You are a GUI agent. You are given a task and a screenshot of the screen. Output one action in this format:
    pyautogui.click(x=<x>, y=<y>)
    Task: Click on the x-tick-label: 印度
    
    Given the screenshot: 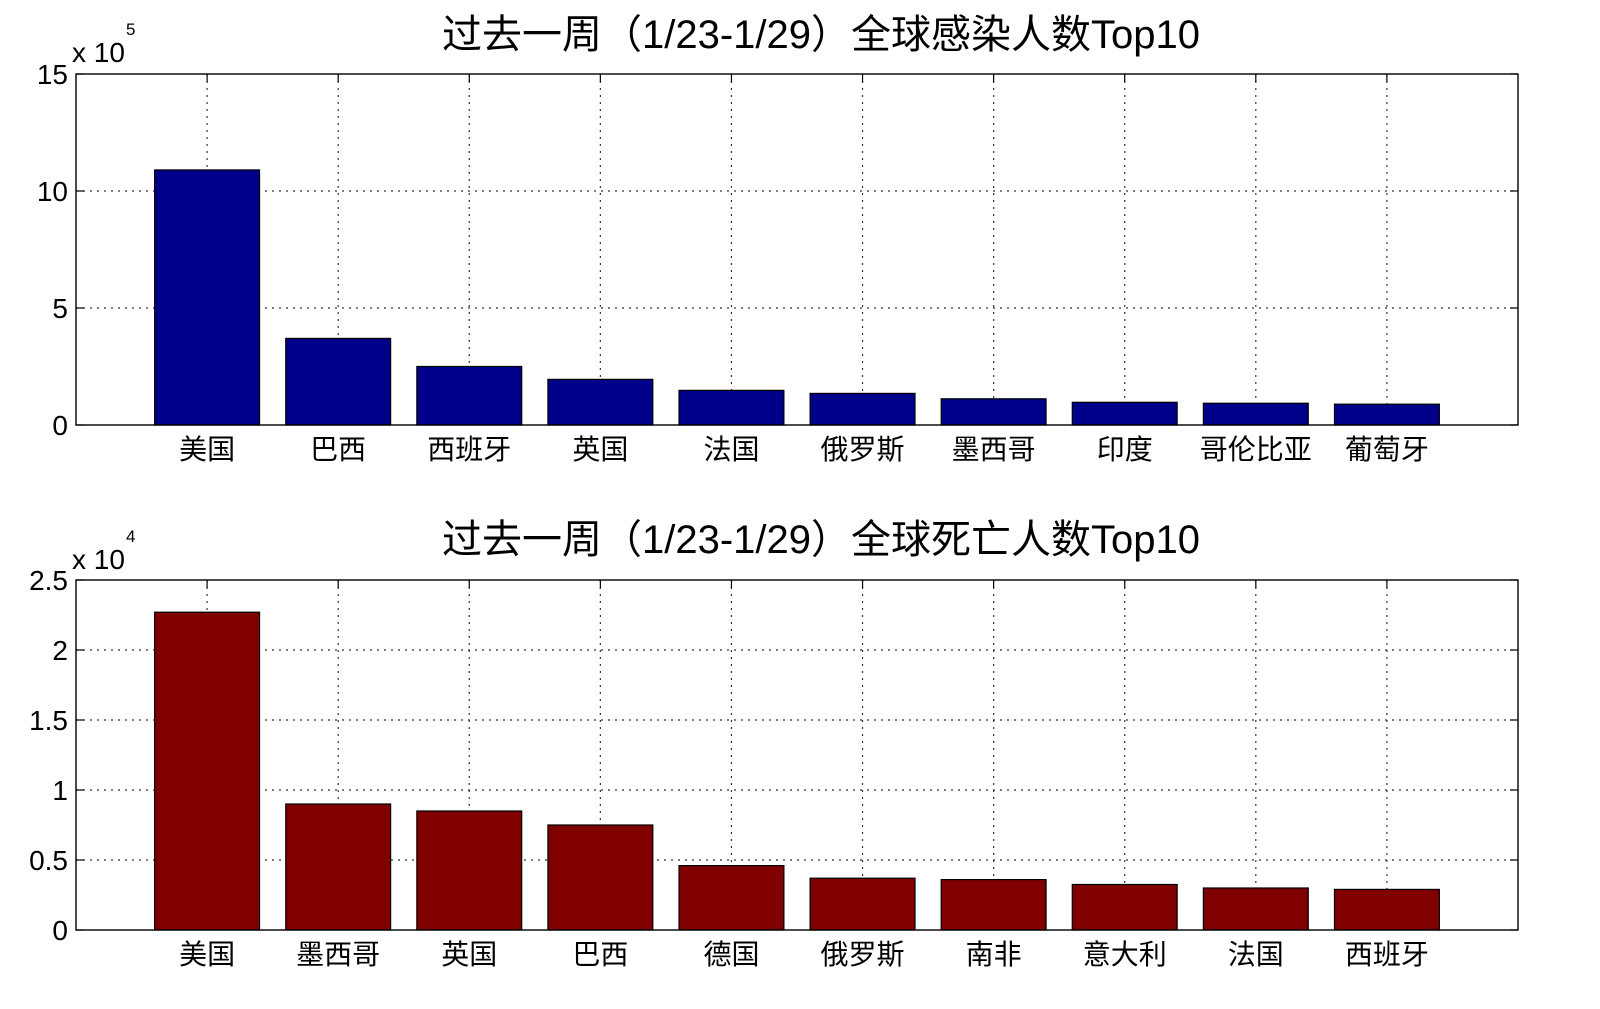 What is the action you would take?
    pyautogui.click(x=1125, y=449)
    